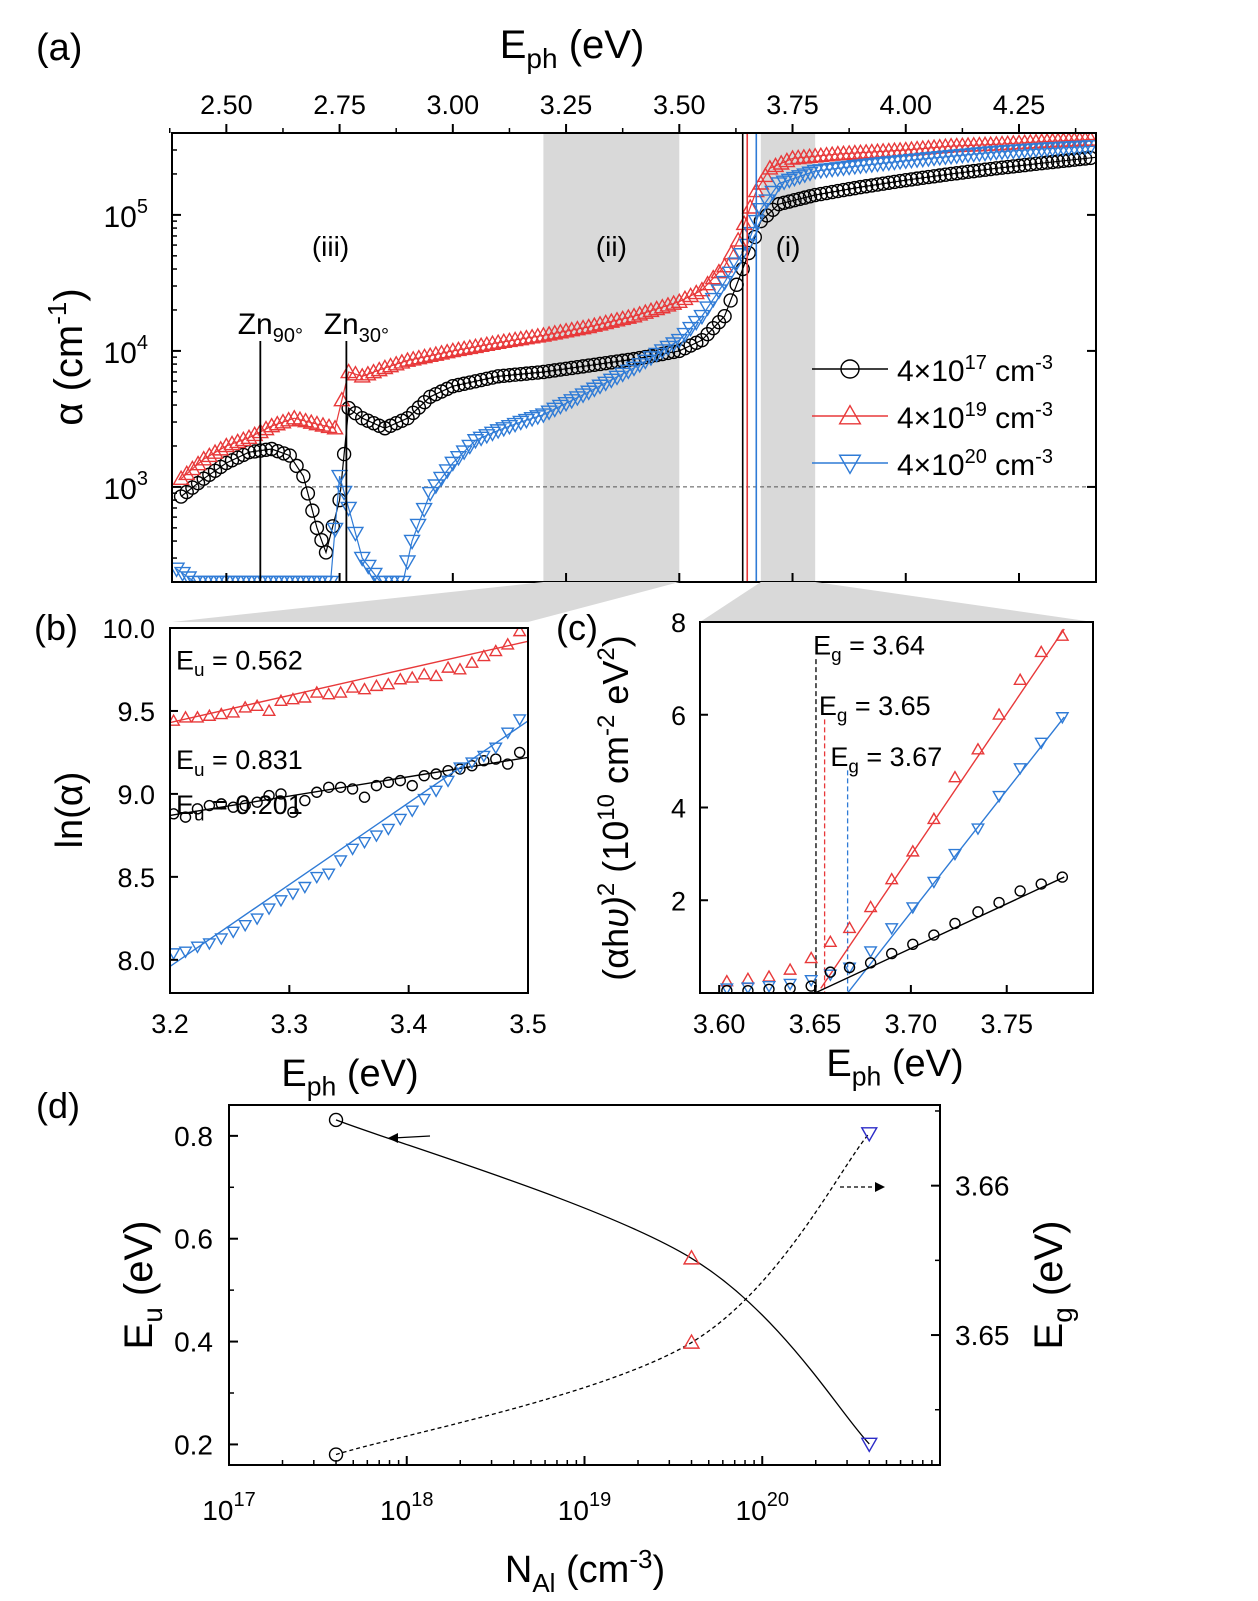  What do you see at coordinates (931, 465) in the screenshot?
I see `text-span: 4×10` at bounding box center [931, 465].